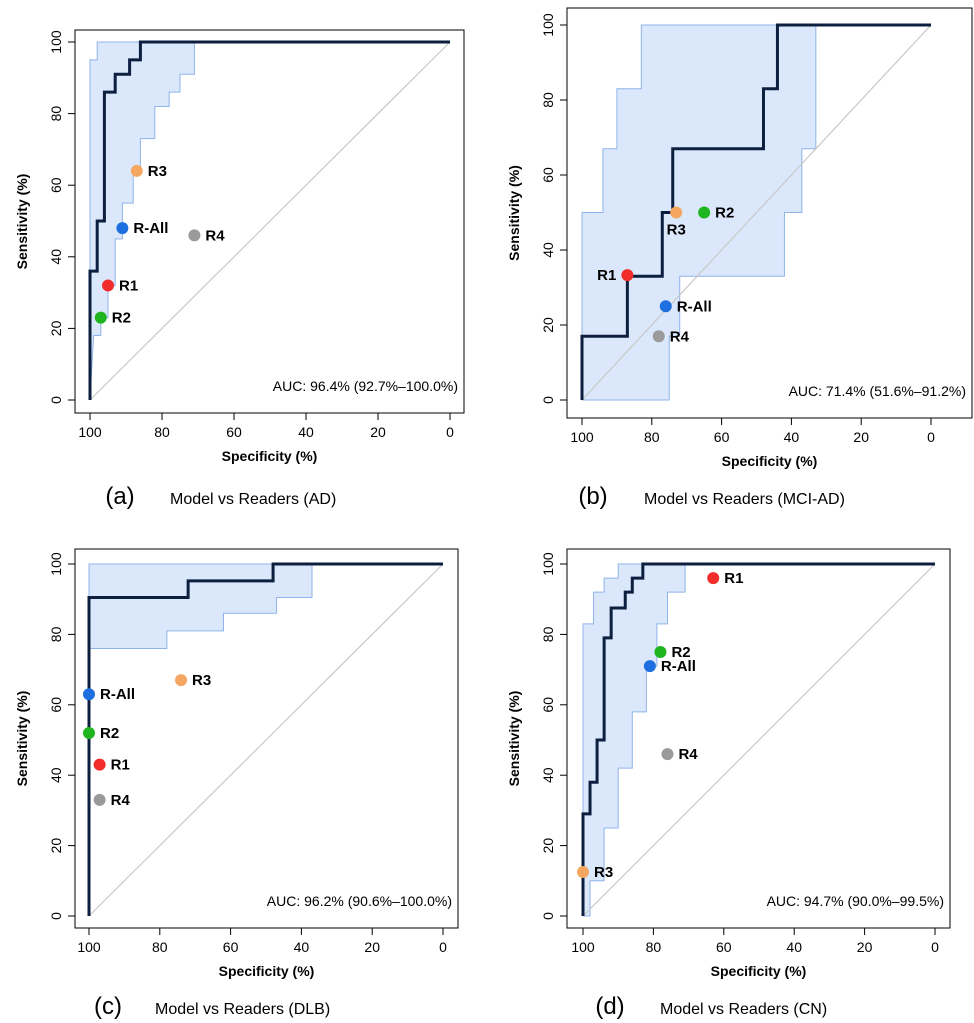 The image size is (974, 1023). Describe the element at coordinates (108, 1006) in the screenshot. I see `panel-letter: (c)` at that location.